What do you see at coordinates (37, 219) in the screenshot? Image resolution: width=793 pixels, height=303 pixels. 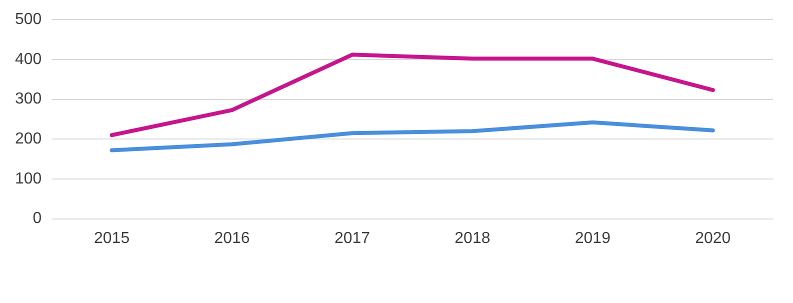 I see `y-tick-label: 0` at bounding box center [37, 219].